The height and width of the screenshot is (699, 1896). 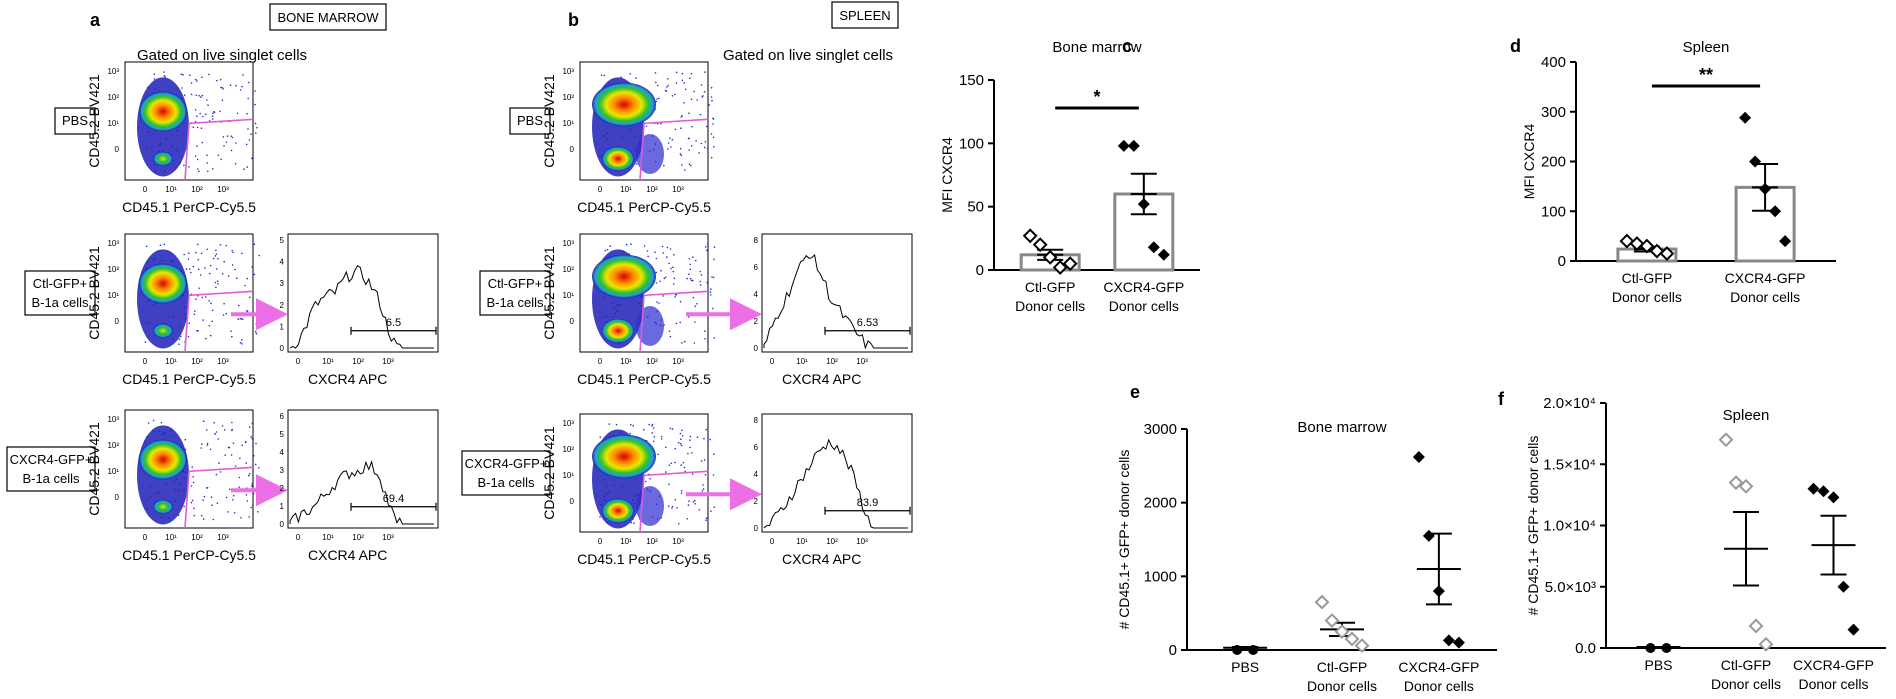 What do you see at coordinates (1746, 684) in the screenshot?
I see `category-label: Donor cells` at bounding box center [1746, 684].